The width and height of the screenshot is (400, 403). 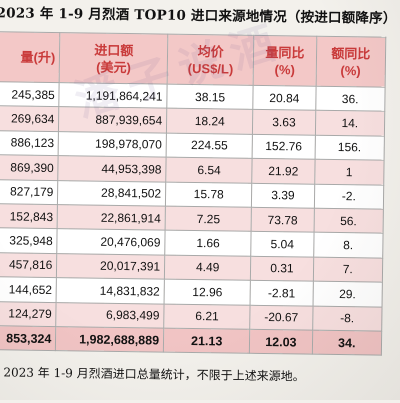 I want to click on header-row: 量(升) 进口额 (美元) 均价 (US$/L) 量同比 (%) 额同比 (%), so click(x=193, y=59).